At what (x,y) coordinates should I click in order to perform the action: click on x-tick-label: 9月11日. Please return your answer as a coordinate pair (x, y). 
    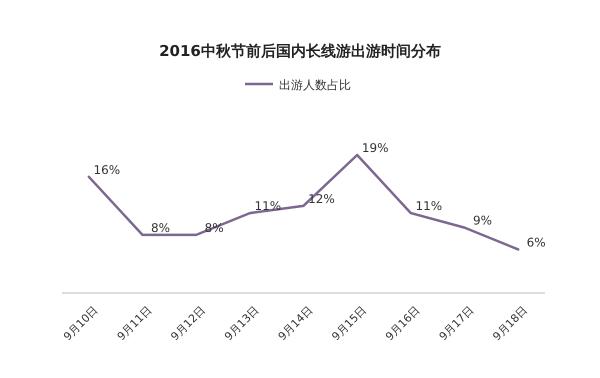
    Looking at the image, I should click on (134, 324).